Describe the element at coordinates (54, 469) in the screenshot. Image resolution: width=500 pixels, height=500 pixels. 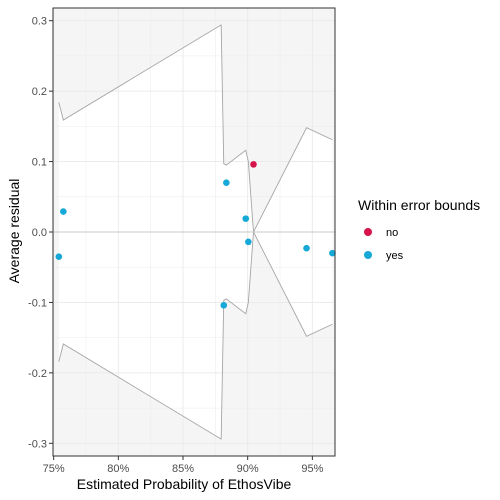
I see `x-tick-label: 75%` at that location.